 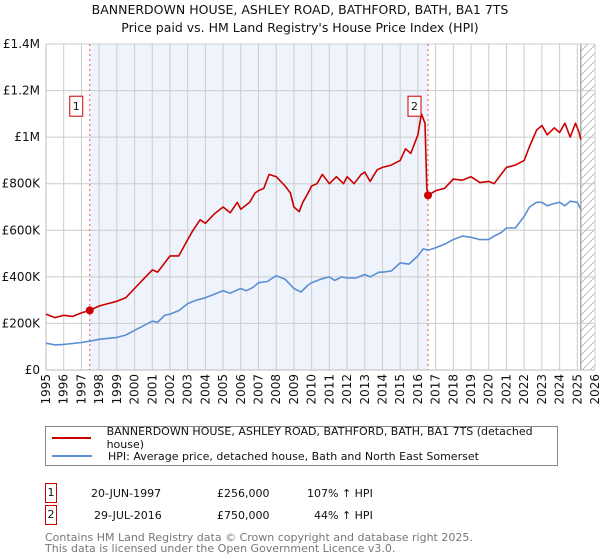 What do you see at coordinates (72, 456) in the screenshot?
I see `legend-line-blue` at bounding box center [72, 456].